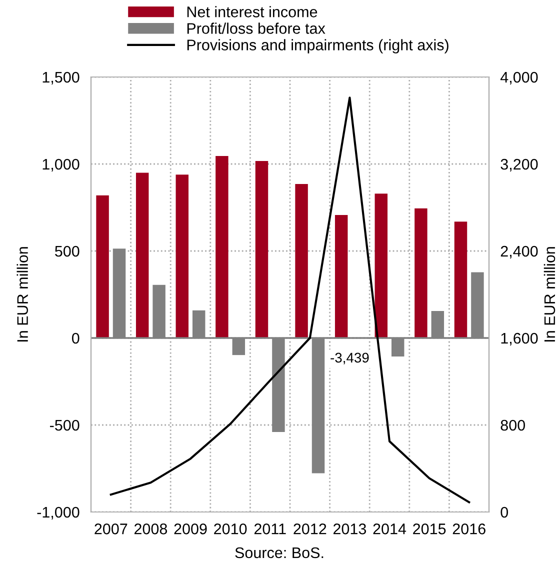 The width and height of the screenshot is (559, 568). I want to click on x-tick-label: 2012, so click(310, 529).